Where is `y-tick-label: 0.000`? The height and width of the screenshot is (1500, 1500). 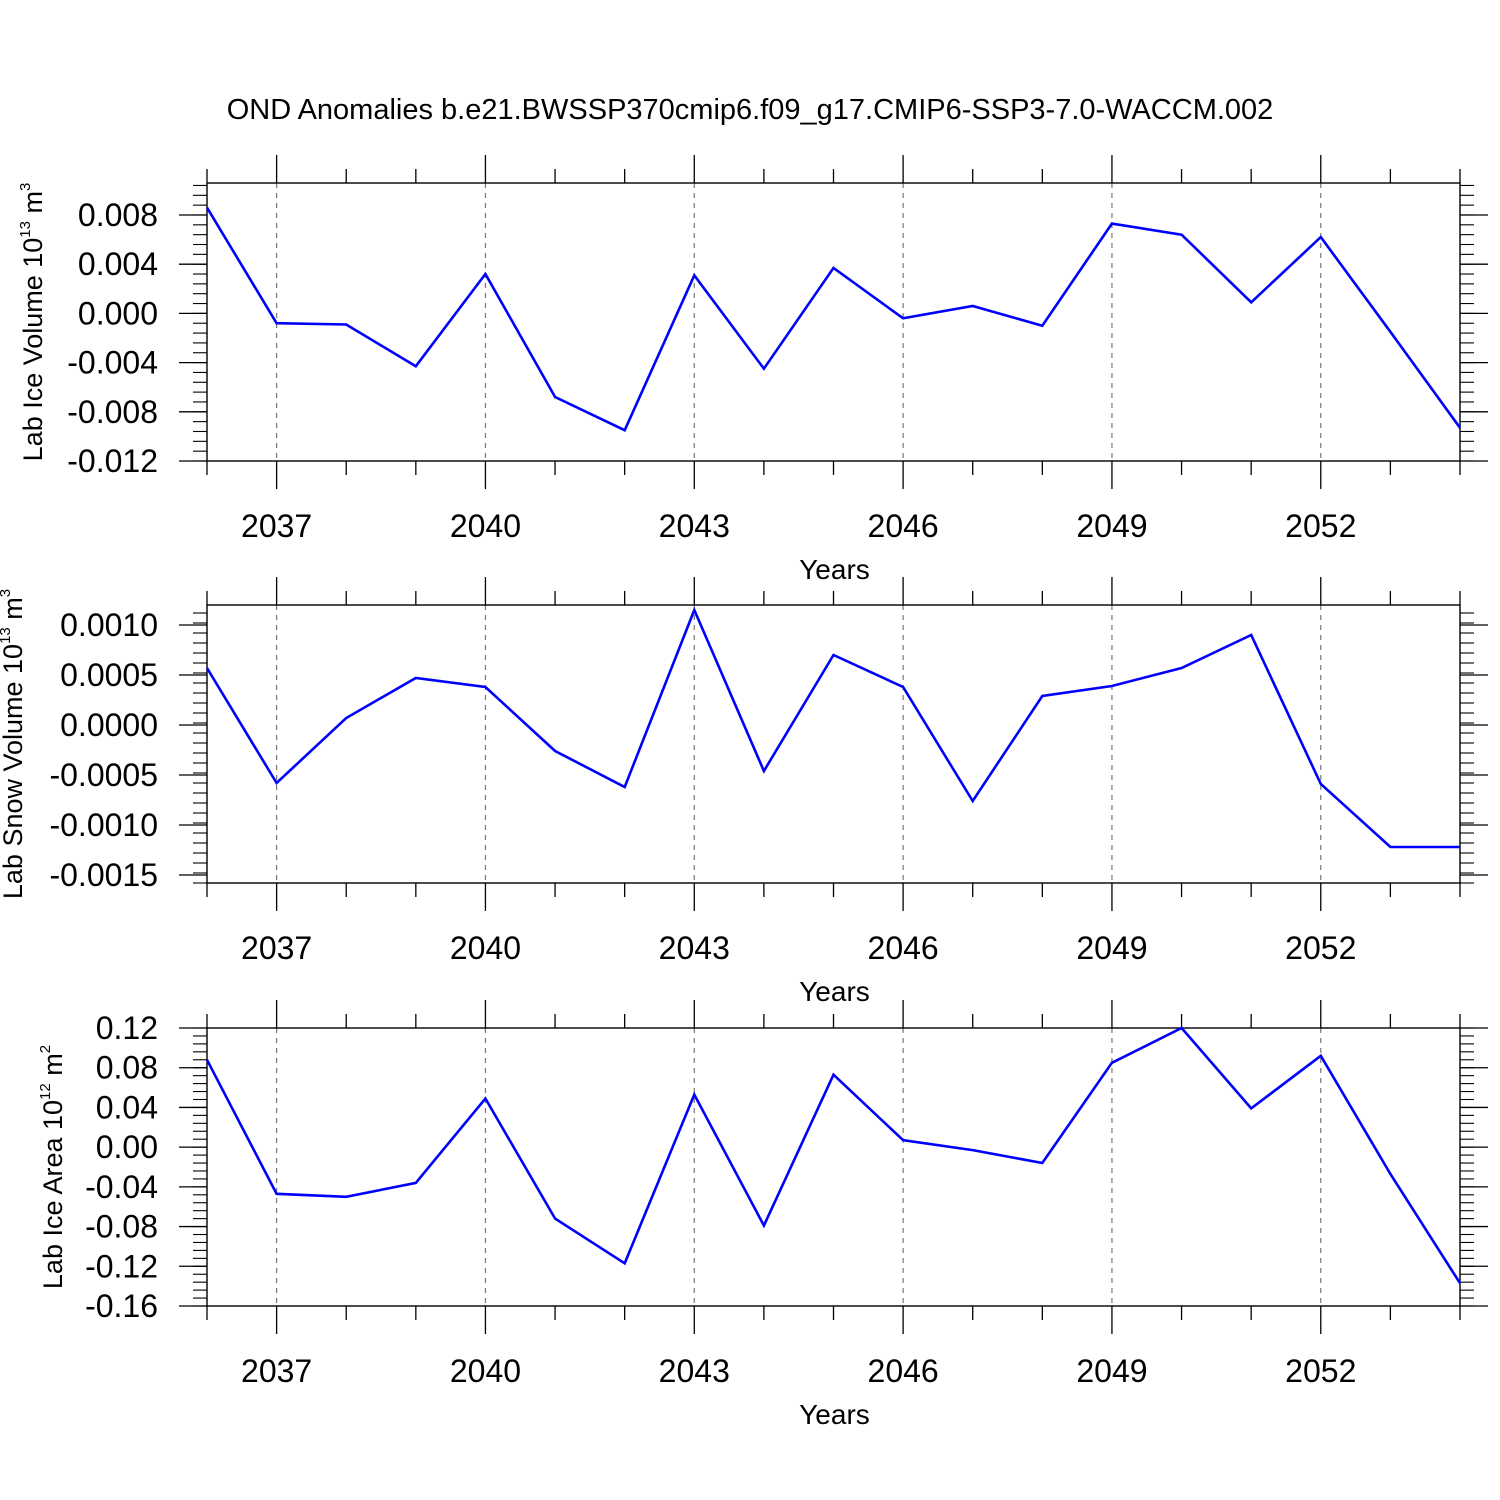
y-tick-label: 0.000 is located at coordinates (118, 313).